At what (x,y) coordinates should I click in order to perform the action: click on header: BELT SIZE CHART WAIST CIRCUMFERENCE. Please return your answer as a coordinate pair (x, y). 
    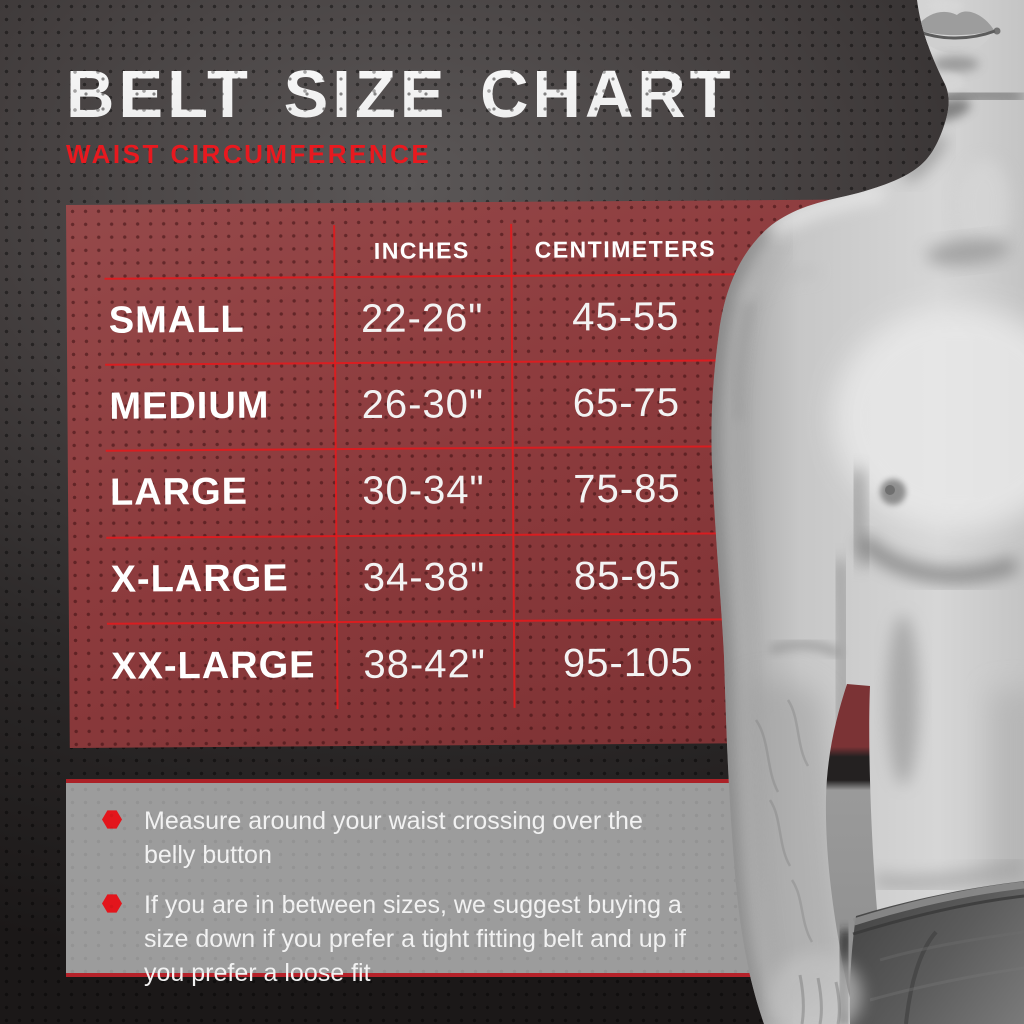
    Looking at the image, I should click on (400, 115).